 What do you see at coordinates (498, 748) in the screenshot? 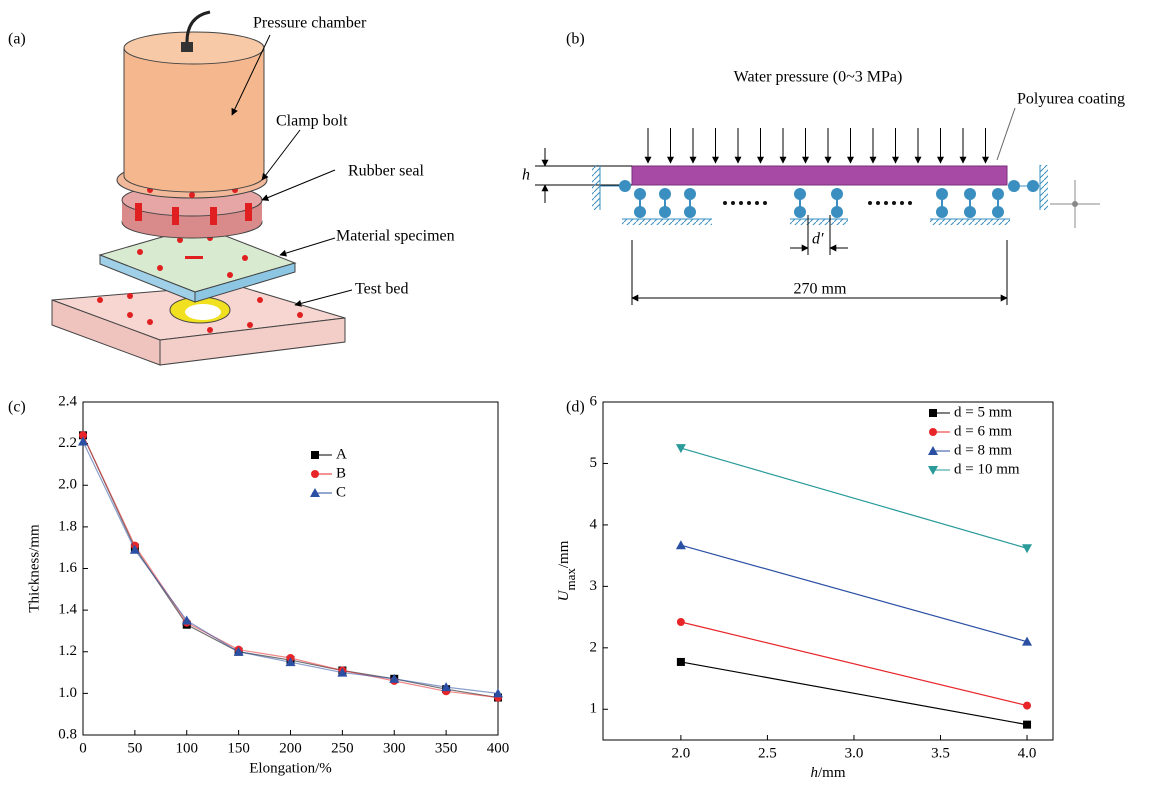
I see `x-tick-label: 400` at bounding box center [498, 748].